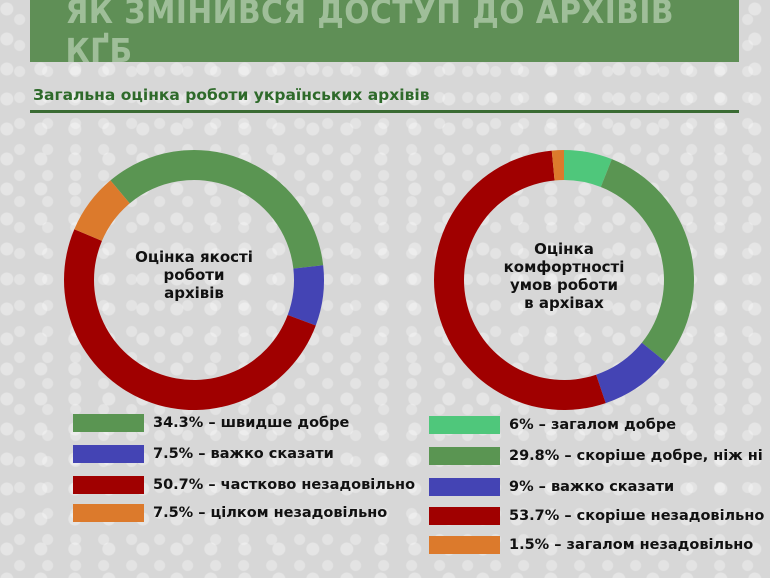 This screenshot has height=578, width=770. I want to click on legend-item: 34.3% – швидше добре, so click(211, 423).